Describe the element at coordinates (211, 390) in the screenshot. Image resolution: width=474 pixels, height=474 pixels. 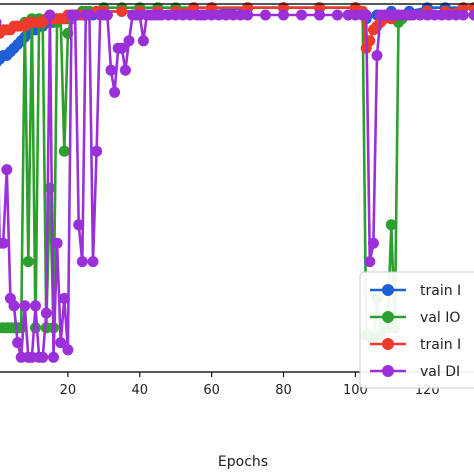
I see `x-tick-label: 60` at that location.